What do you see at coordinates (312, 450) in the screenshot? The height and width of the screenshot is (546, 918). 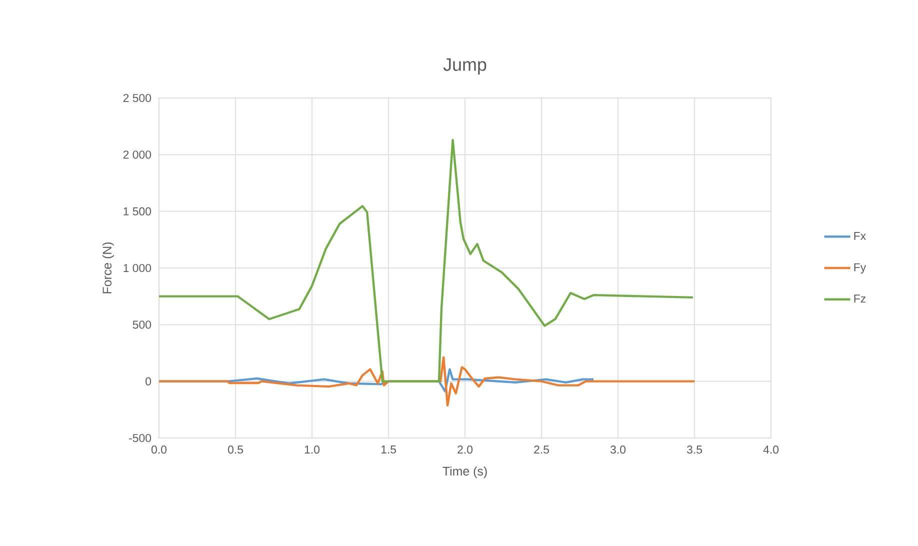 I see `x-tick-label: 1.0` at bounding box center [312, 450].